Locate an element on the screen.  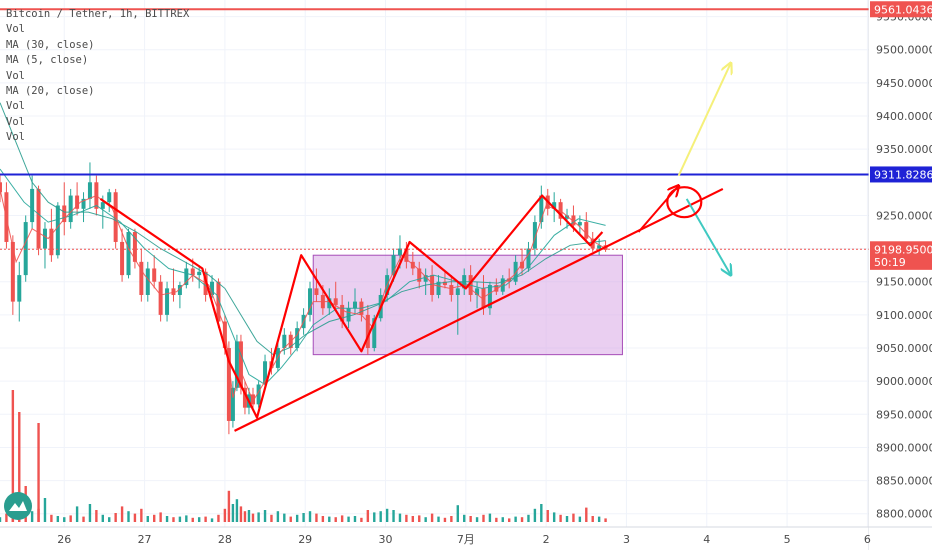
legend-indicator: MA (30, close) is located at coordinates (50, 44).